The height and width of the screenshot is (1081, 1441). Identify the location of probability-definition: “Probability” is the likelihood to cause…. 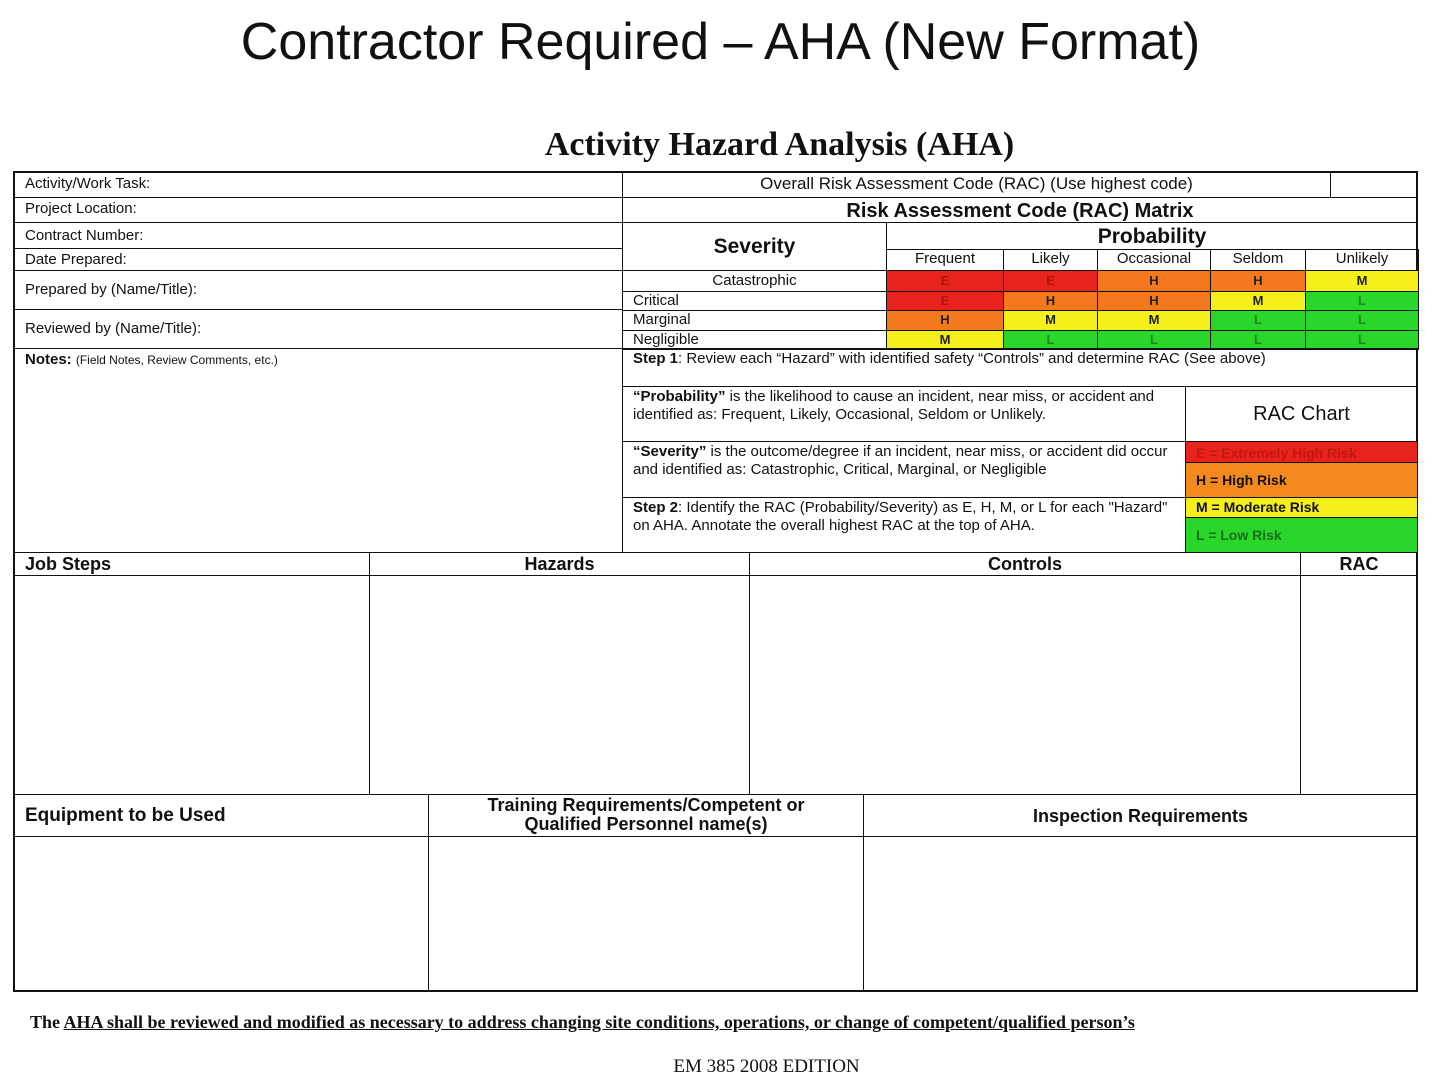
(904, 414).